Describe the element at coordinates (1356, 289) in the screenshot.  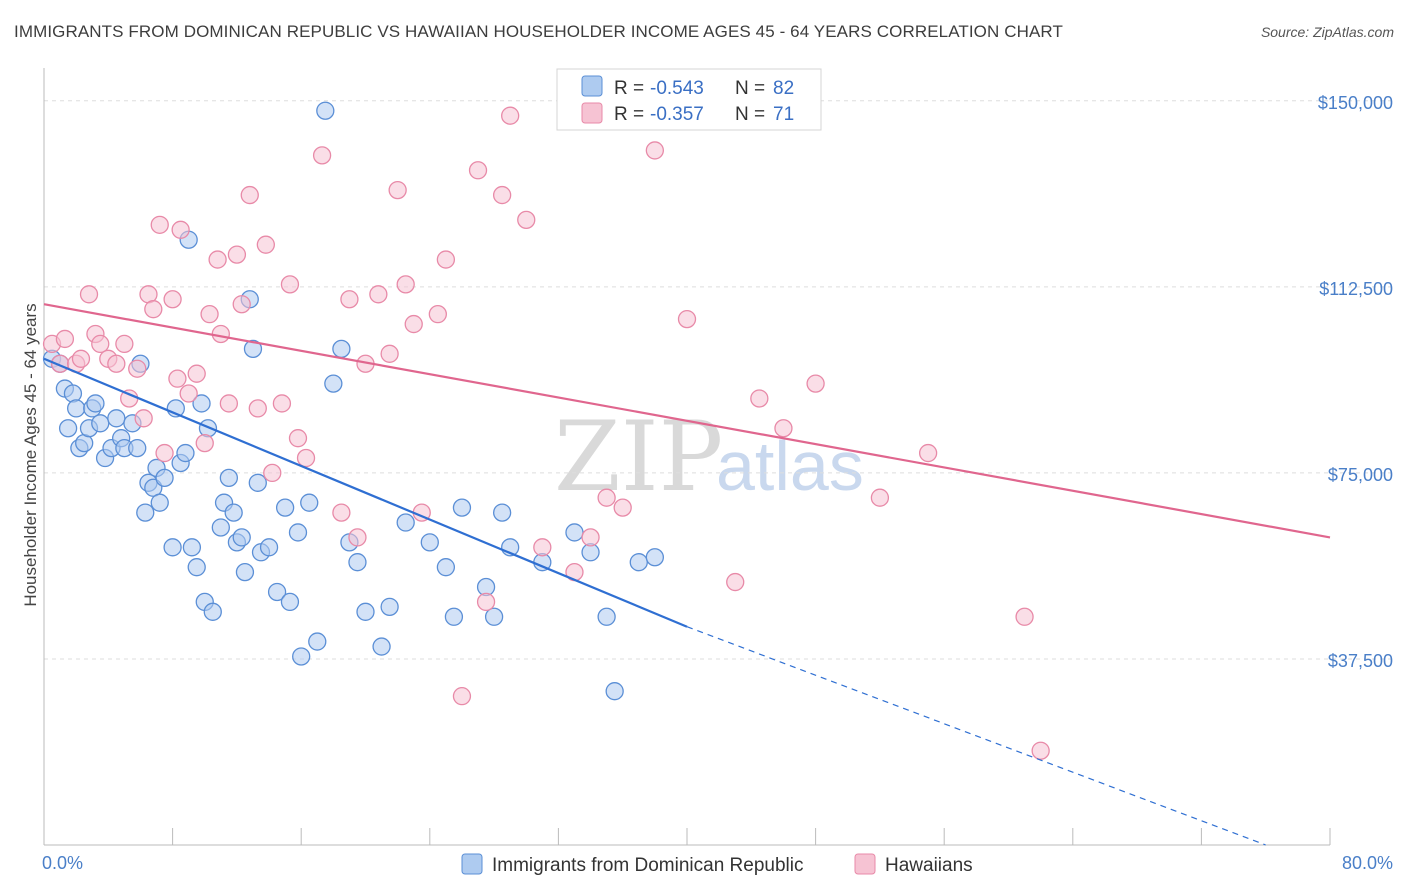
I see `y-tick-label: $112,500` at that location.